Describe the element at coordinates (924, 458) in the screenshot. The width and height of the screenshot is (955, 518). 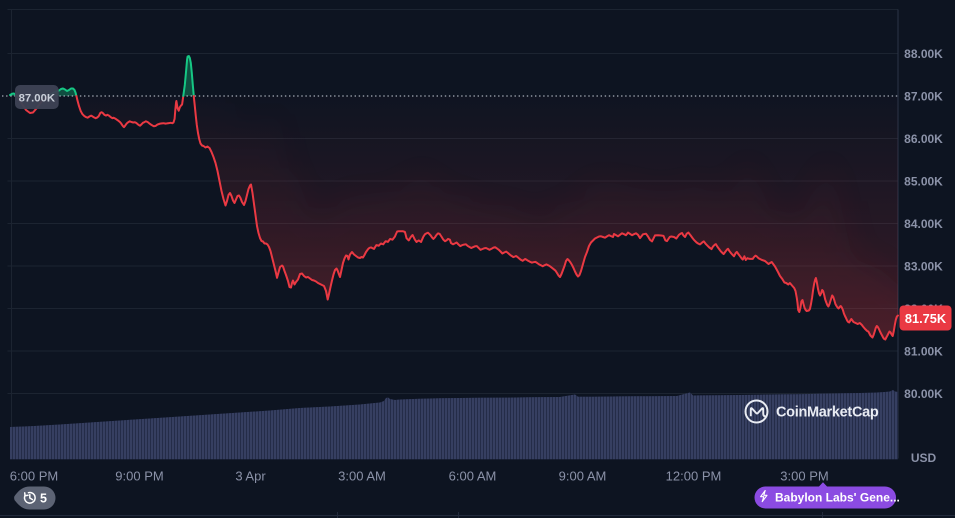
I see `svg-text: USD` at that location.